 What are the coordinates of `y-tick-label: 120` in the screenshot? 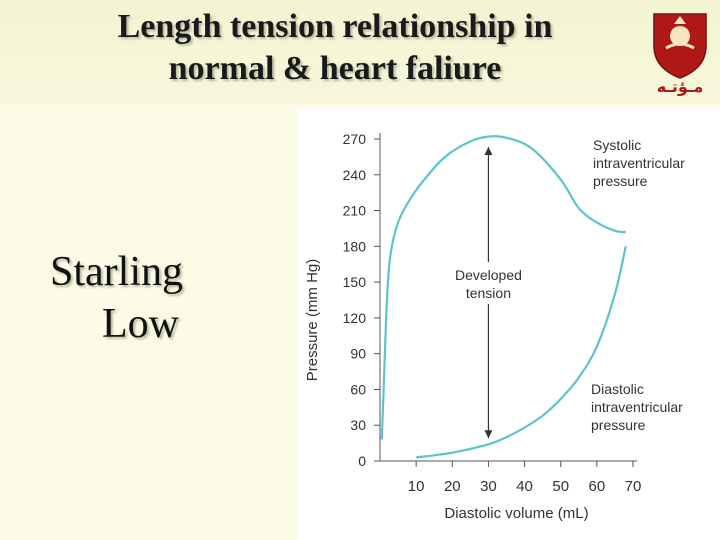 It's located at (355, 318).